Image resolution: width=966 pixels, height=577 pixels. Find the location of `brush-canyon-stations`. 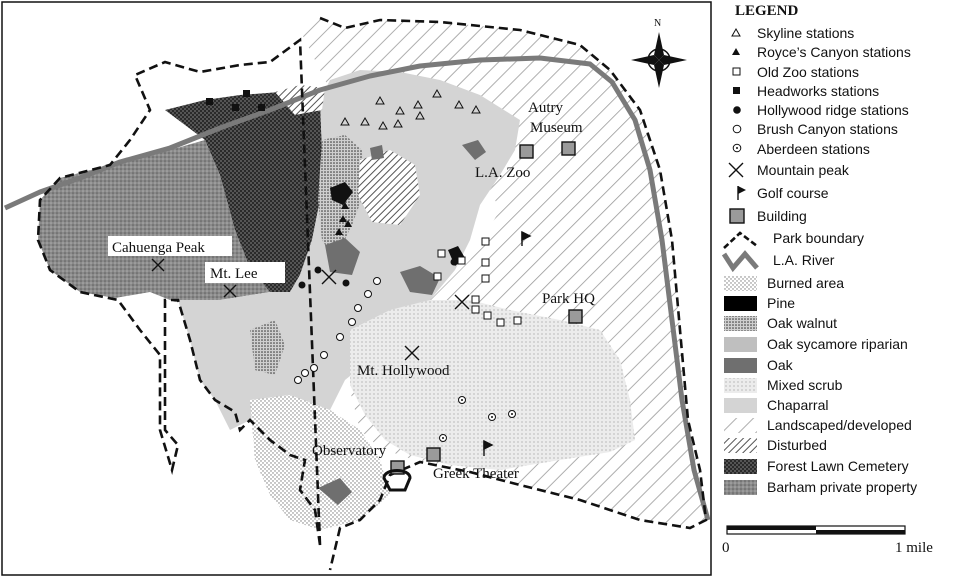

brush-canyon-stations is located at coordinates (337, 330).